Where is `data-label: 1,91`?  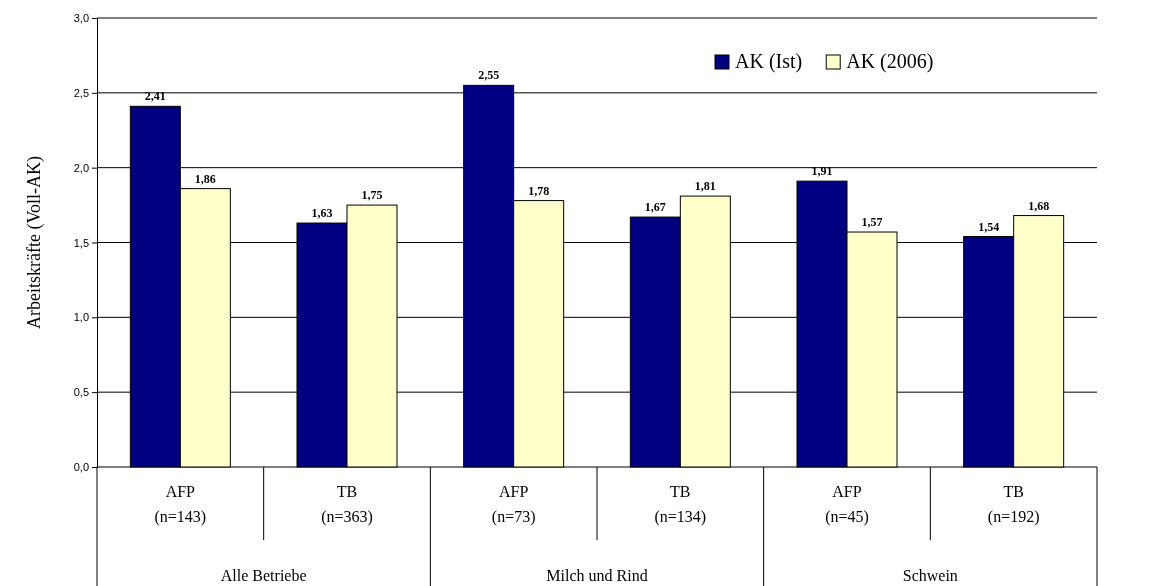 data-label: 1,91 is located at coordinates (822, 171).